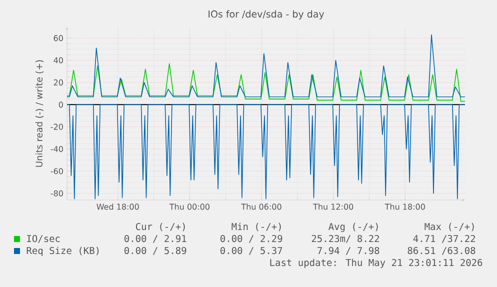 The width and height of the screenshot is (497, 287). I want to click on y-axis-title: Units read (-) / write (+), so click(40, 113).